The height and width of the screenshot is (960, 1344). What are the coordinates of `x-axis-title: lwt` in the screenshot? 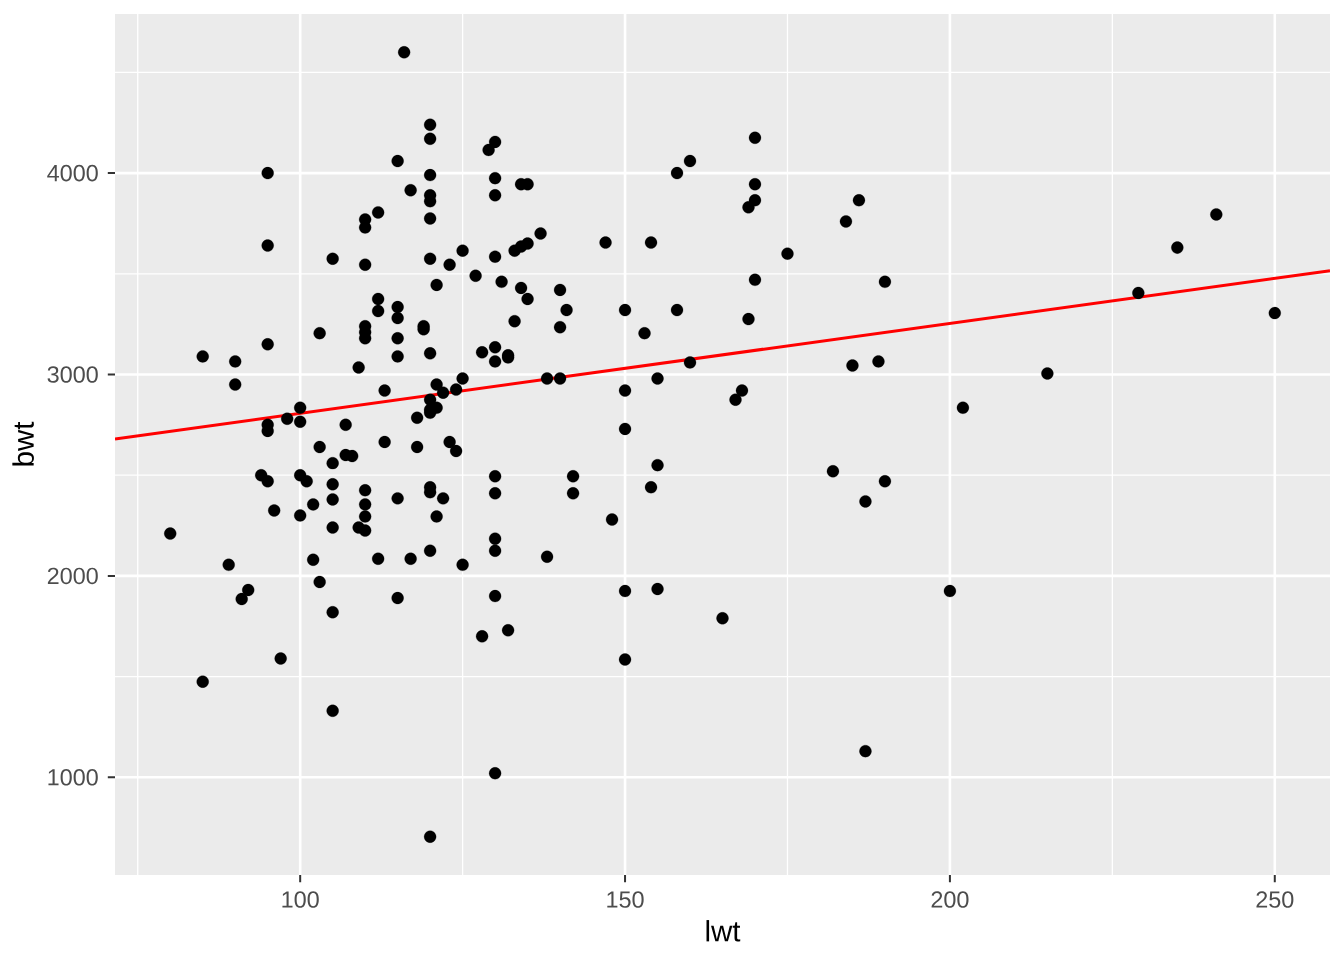 It's located at (723, 931).